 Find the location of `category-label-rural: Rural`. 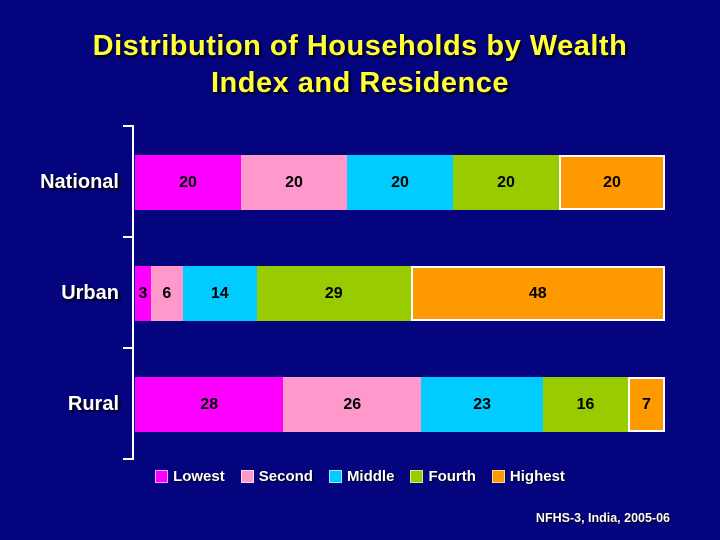

category-label-rural: Rural is located at coordinates (93, 404).